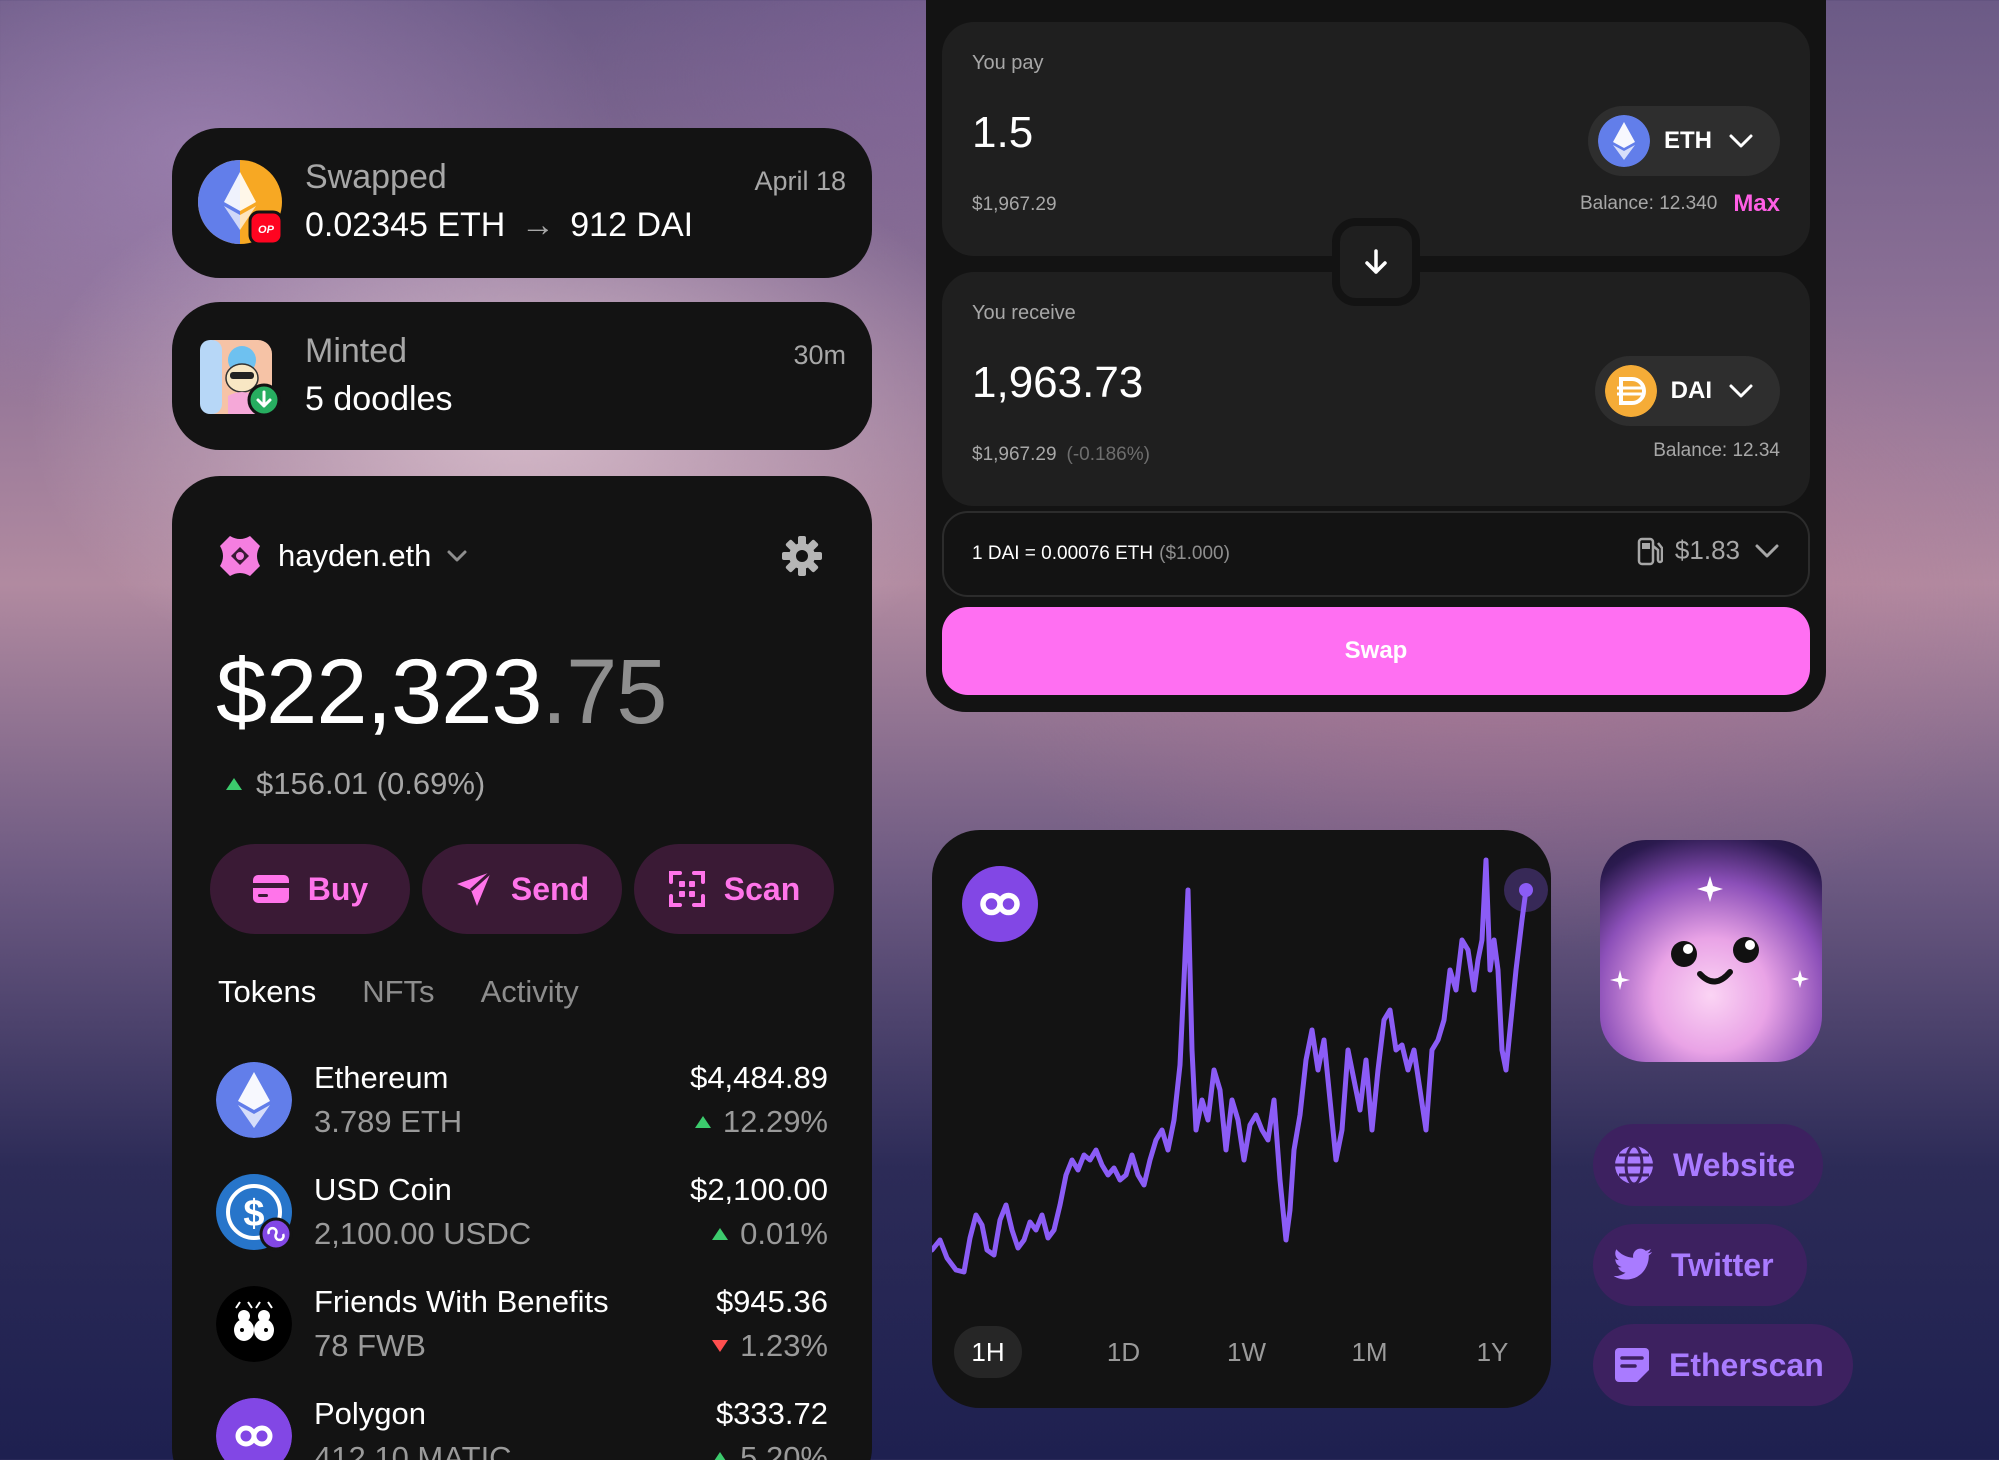 Image resolution: width=1999 pixels, height=1460 pixels. Describe the element at coordinates (1000, 904) in the screenshot. I see `polygon-icon` at that location.